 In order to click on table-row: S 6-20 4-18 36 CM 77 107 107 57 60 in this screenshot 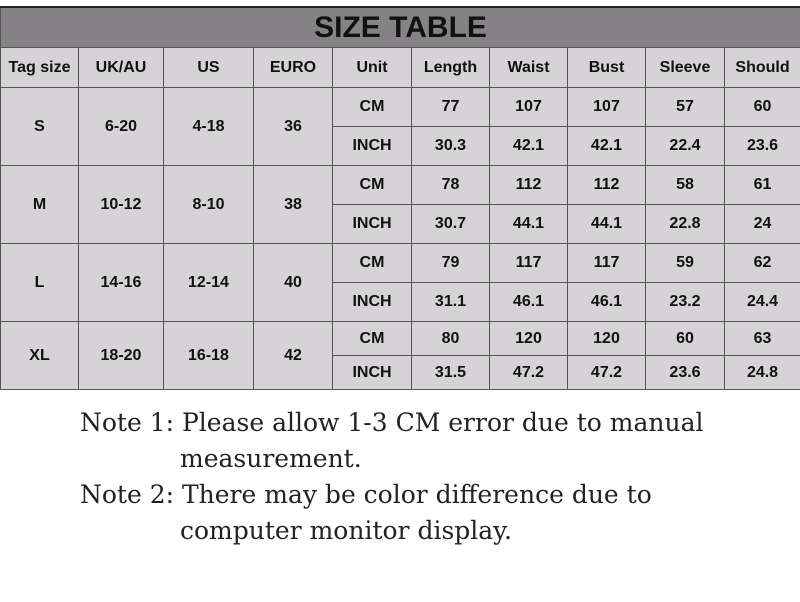, I will do `click(400, 126)`.